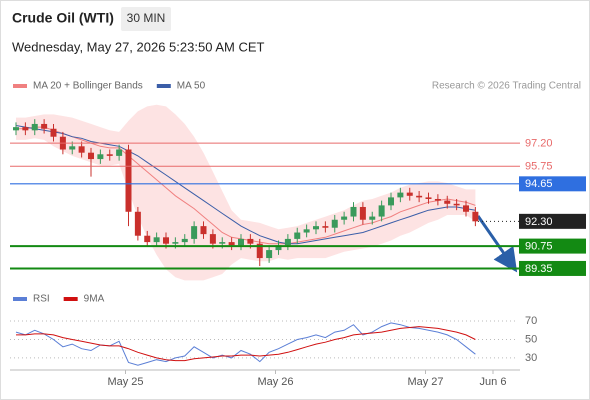 The width and height of the screenshot is (590, 400). I want to click on interval-badge, so click(146, 19).